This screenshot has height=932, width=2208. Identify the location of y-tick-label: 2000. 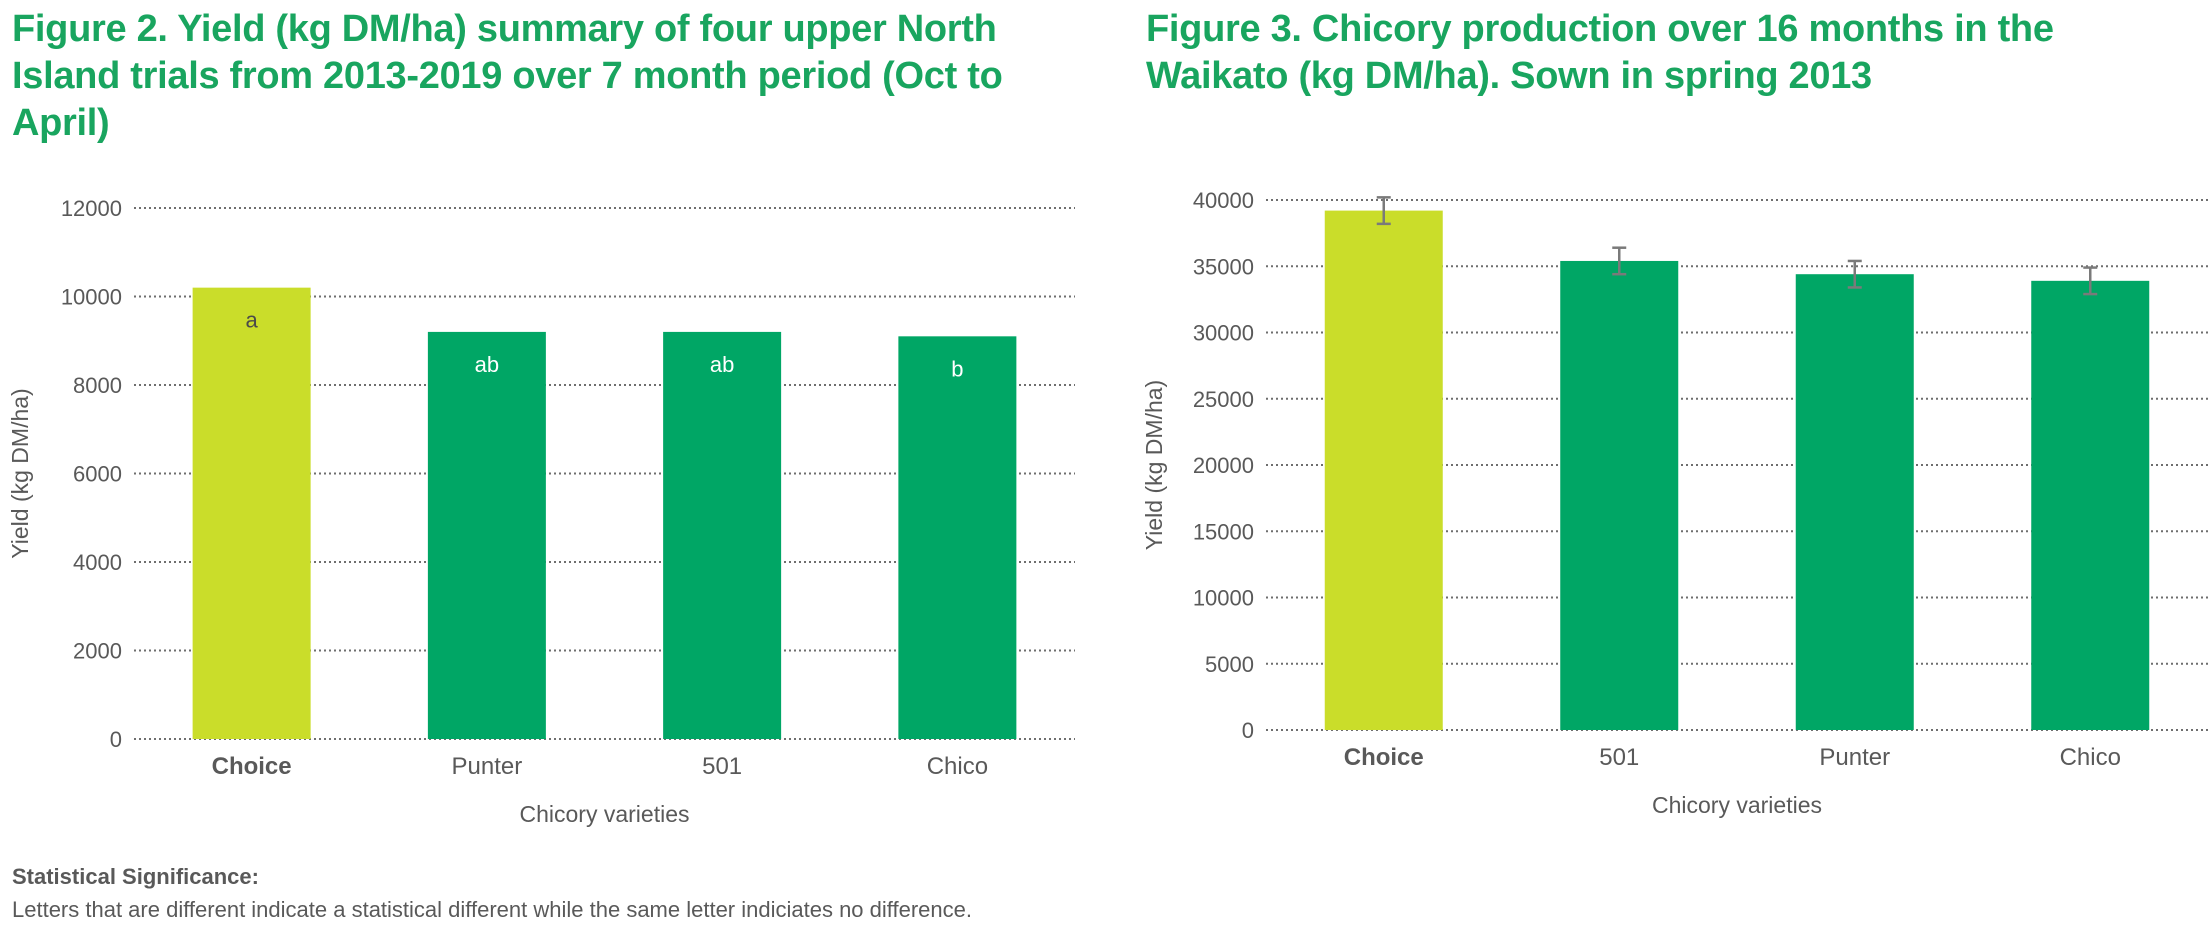
(97, 651).